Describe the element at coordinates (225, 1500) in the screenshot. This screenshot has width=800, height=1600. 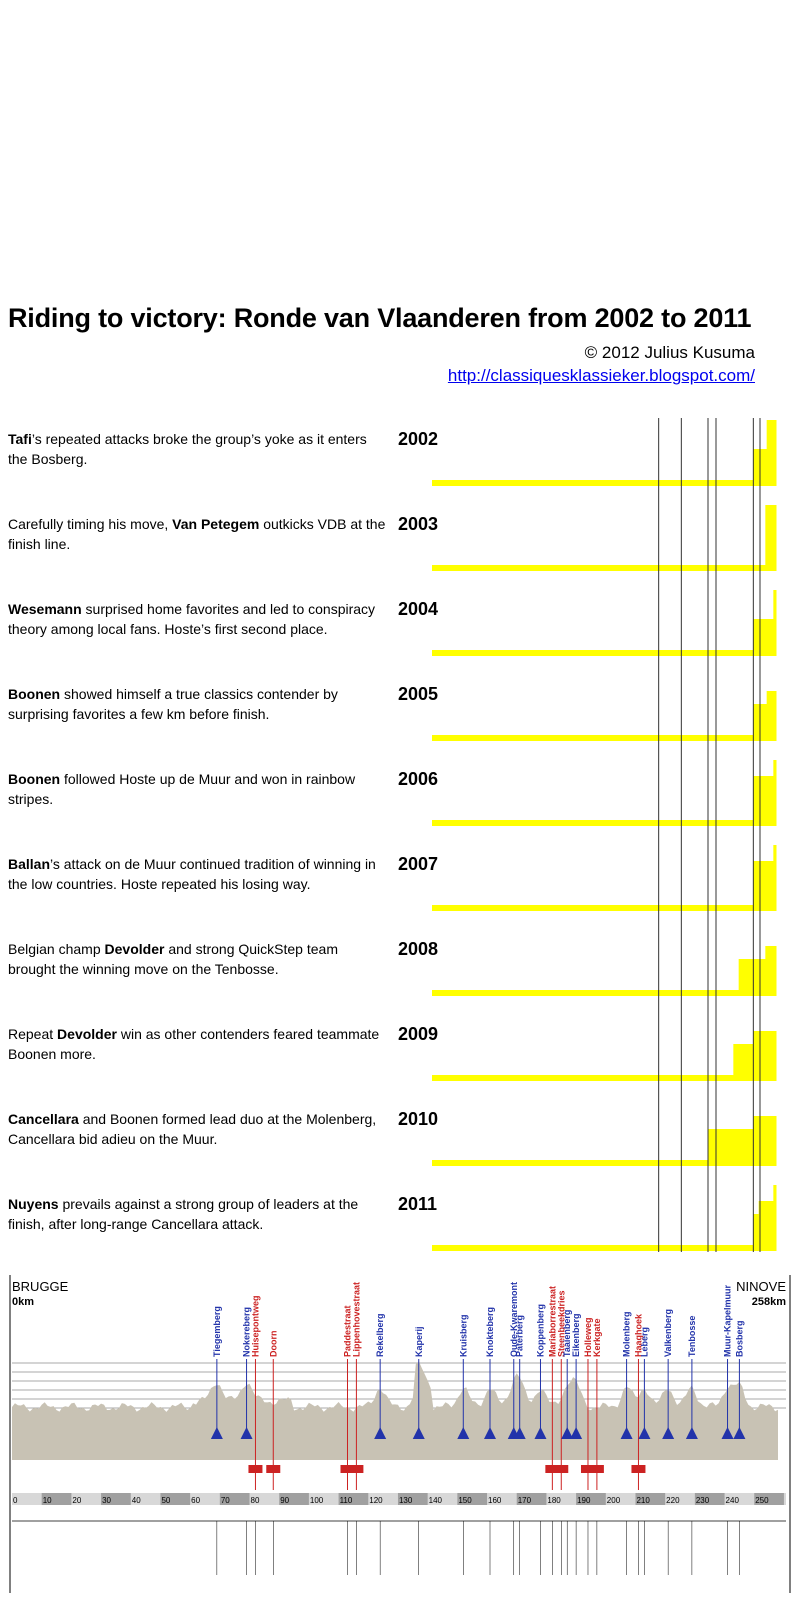
I see `km-tick-label: 70` at that location.